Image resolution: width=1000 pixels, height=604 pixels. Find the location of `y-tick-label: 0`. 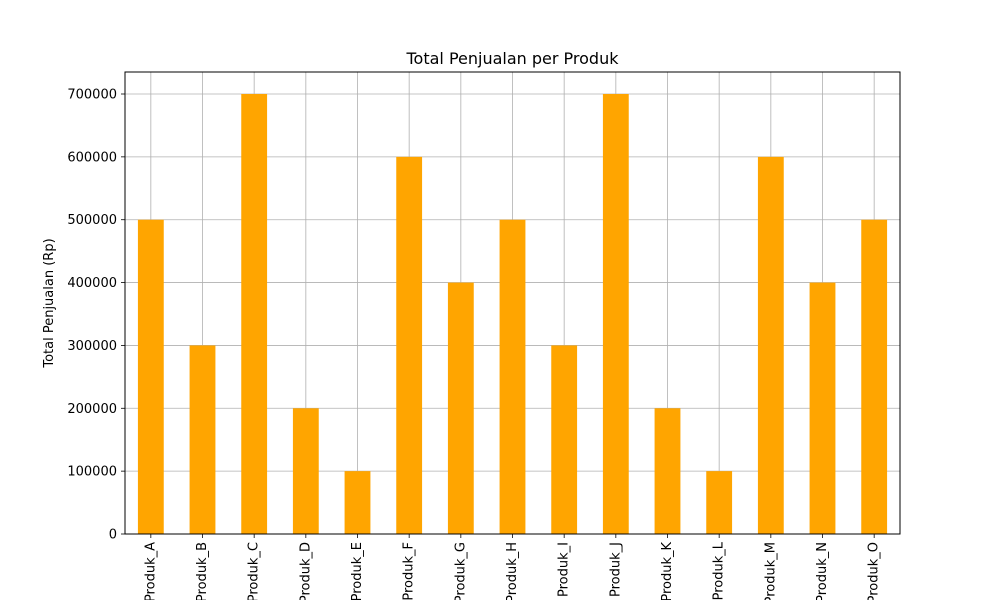

y-tick-label: 0 is located at coordinates (113, 535).